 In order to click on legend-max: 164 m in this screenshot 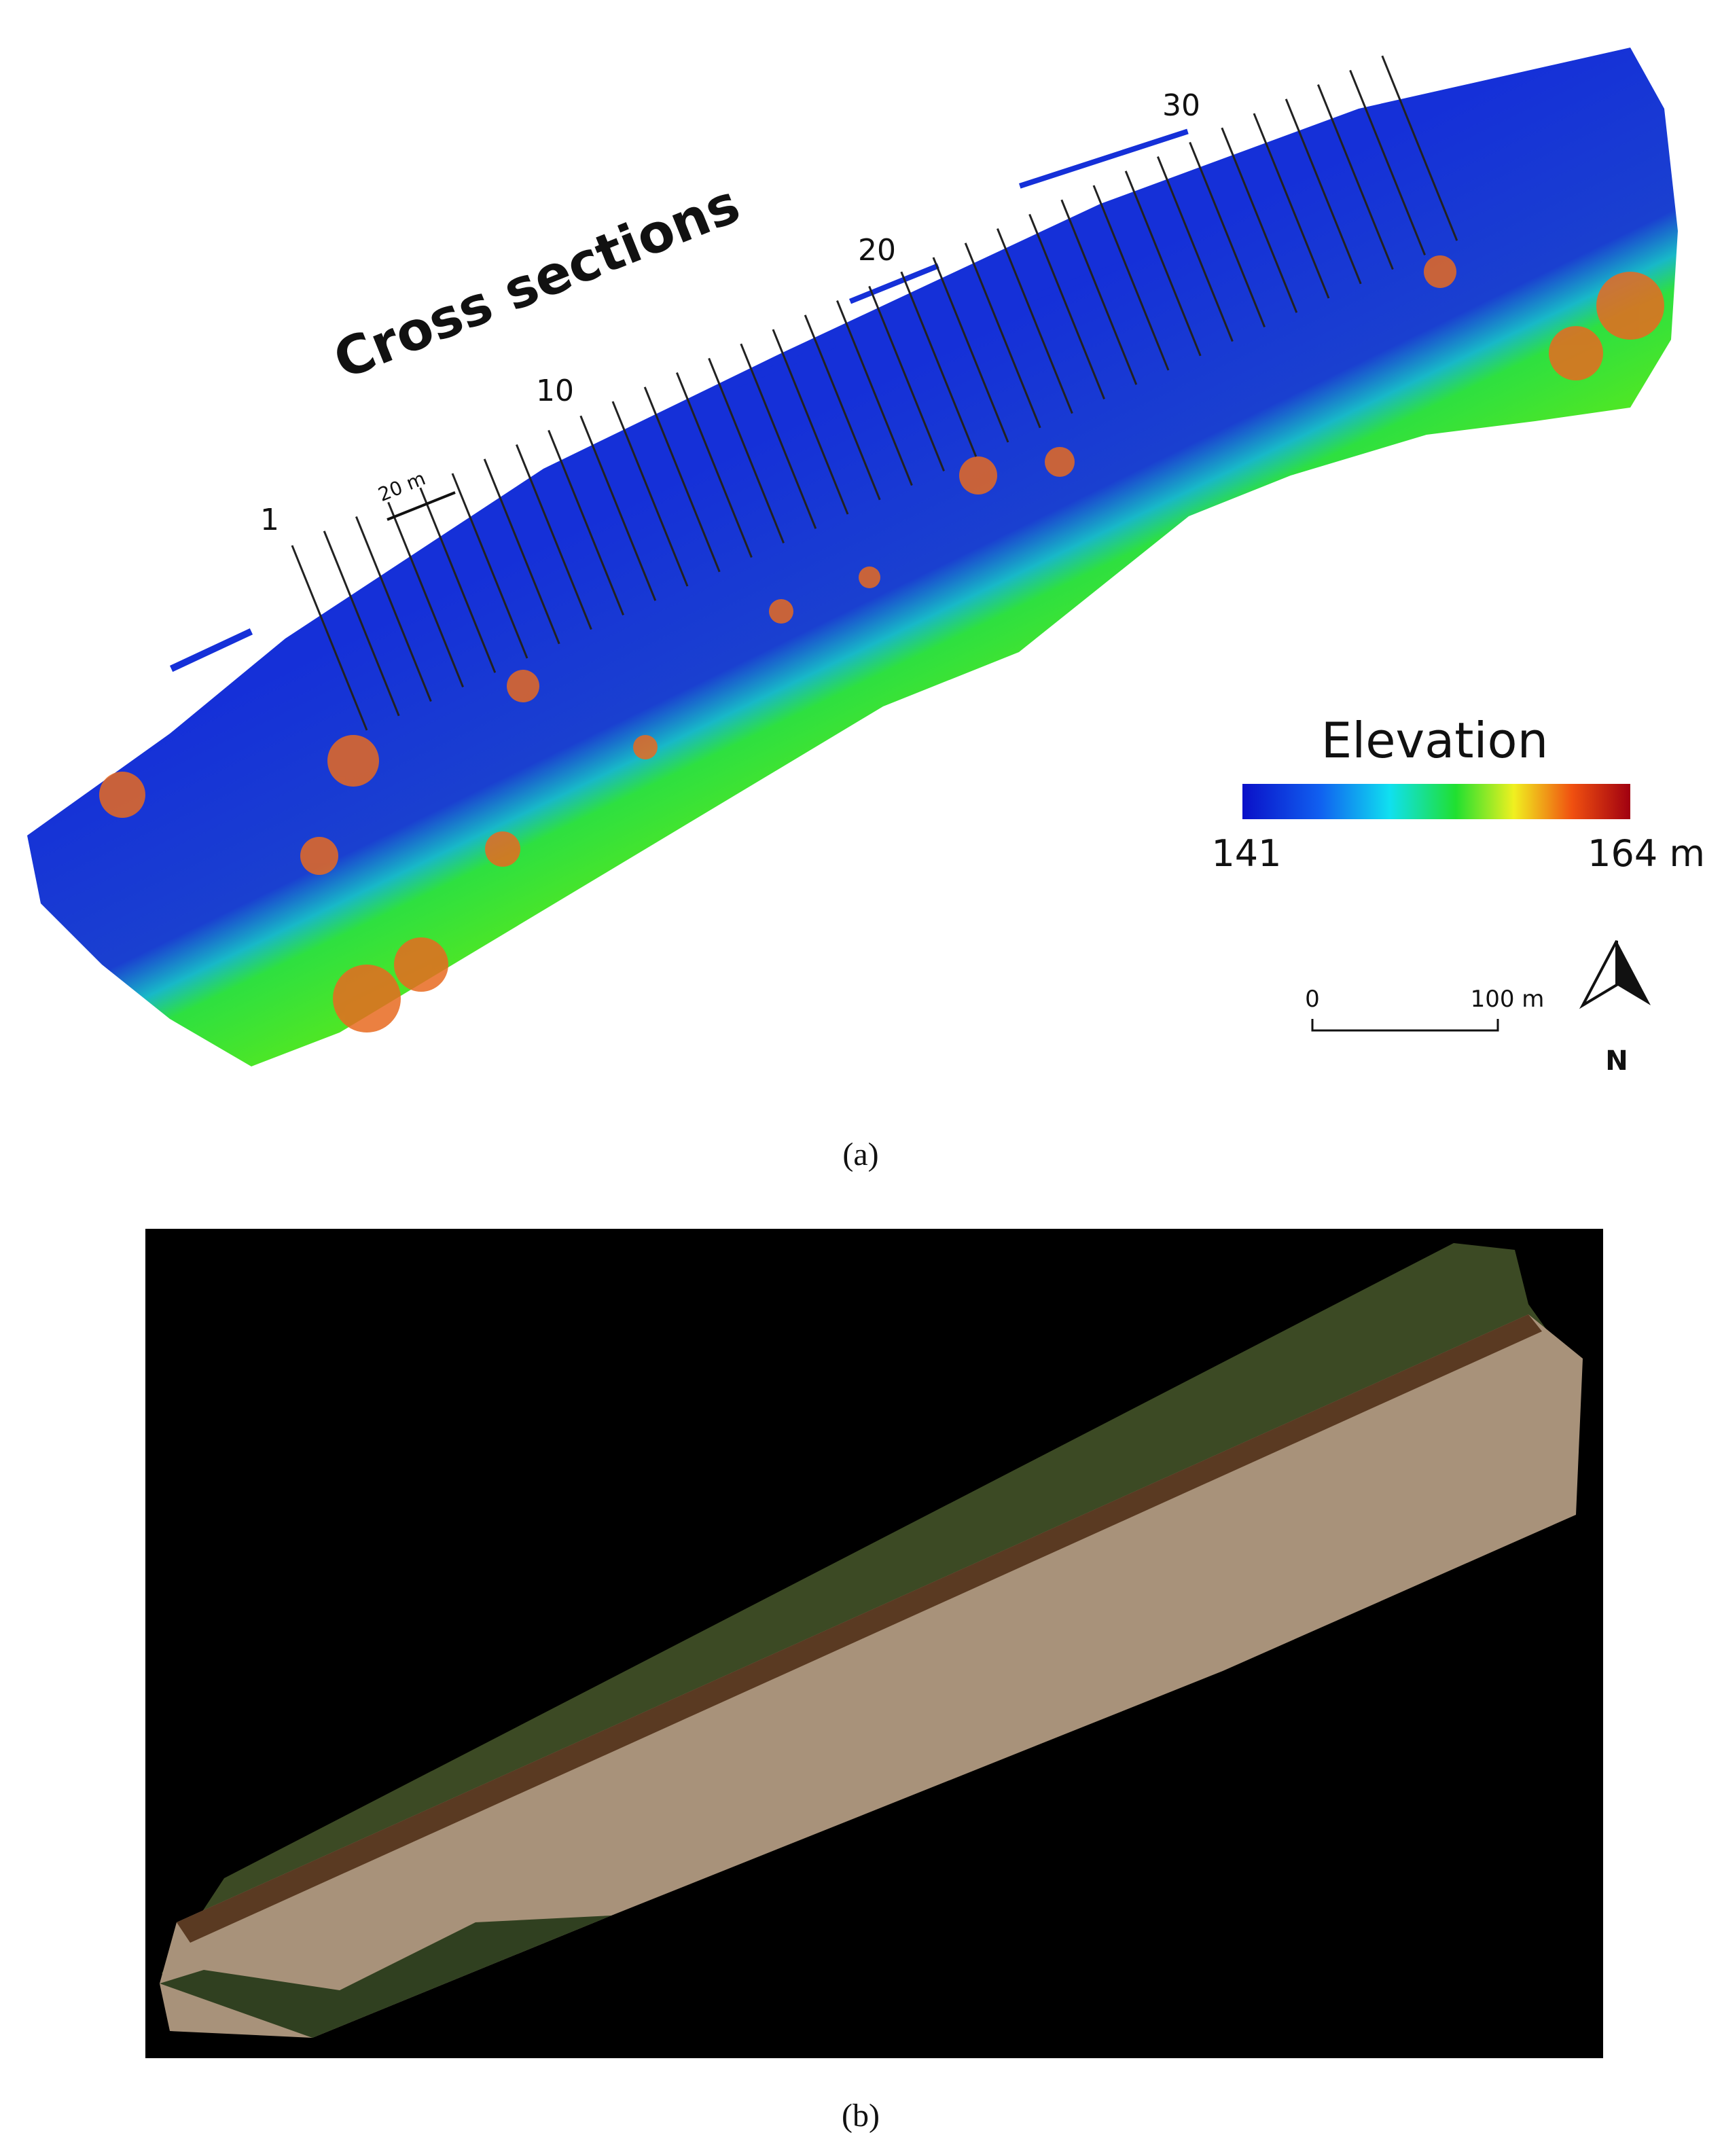, I will do `click(1646, 853)`.